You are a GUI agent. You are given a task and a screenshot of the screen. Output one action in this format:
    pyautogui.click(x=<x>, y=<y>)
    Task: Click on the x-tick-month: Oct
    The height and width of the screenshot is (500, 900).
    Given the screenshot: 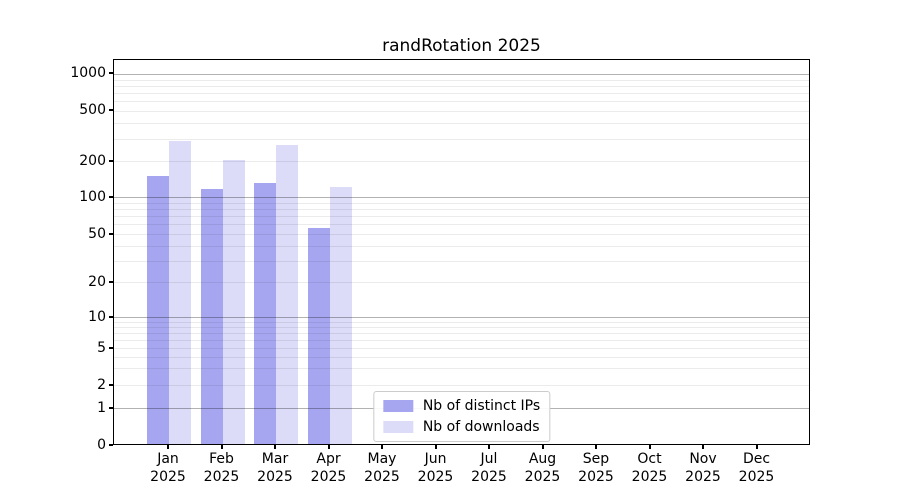 What is the action you would take?
    pyautogui.click(x=649, y=459)
    